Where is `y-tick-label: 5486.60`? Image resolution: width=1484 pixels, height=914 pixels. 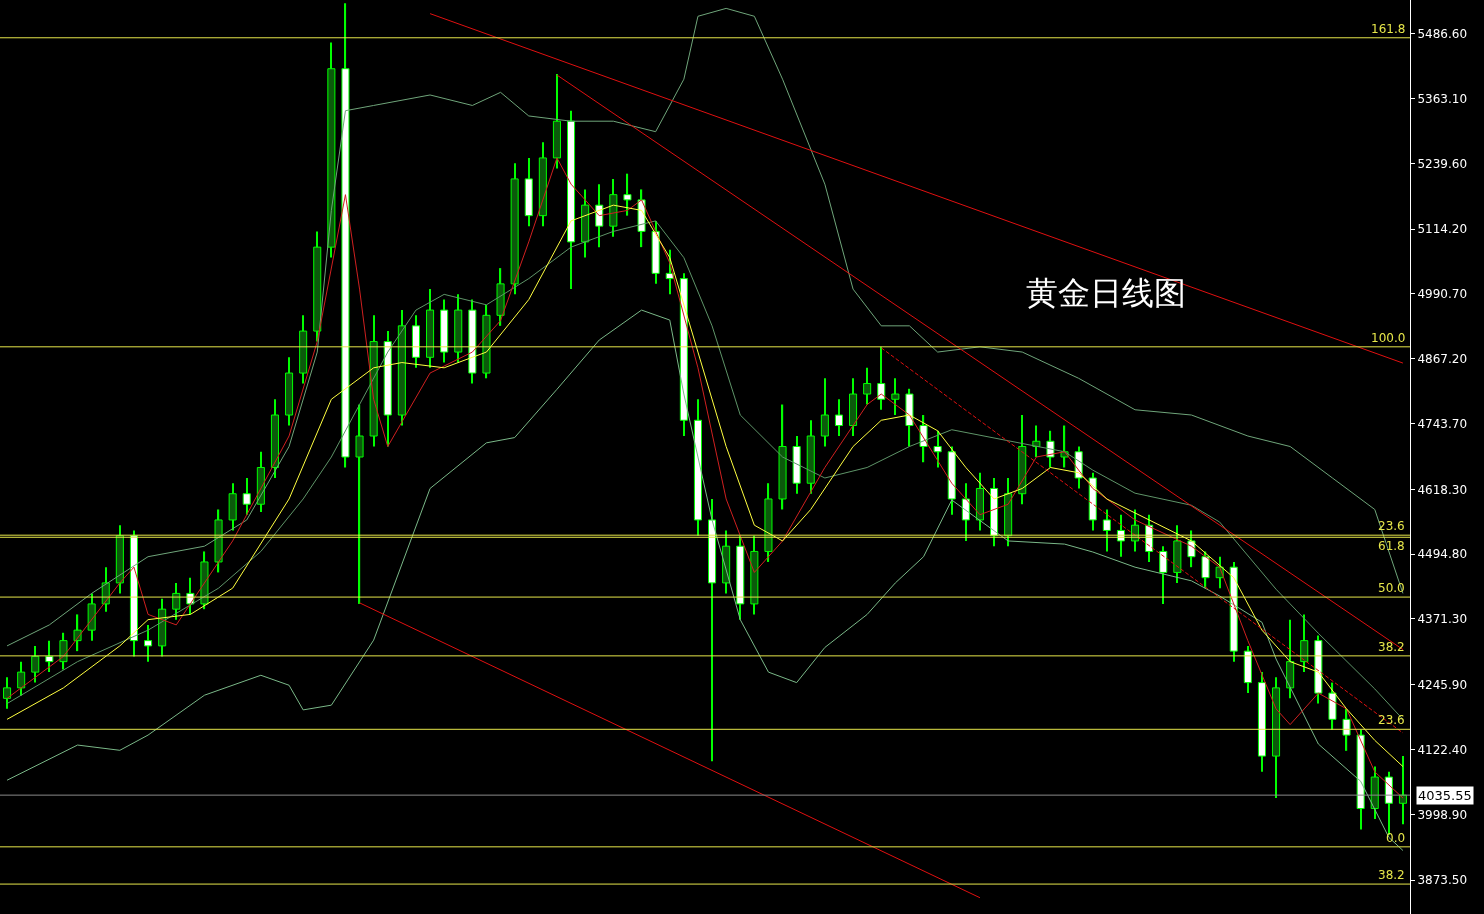 y-tick-label: 5486.60 is located at coordinates (1442, 33).